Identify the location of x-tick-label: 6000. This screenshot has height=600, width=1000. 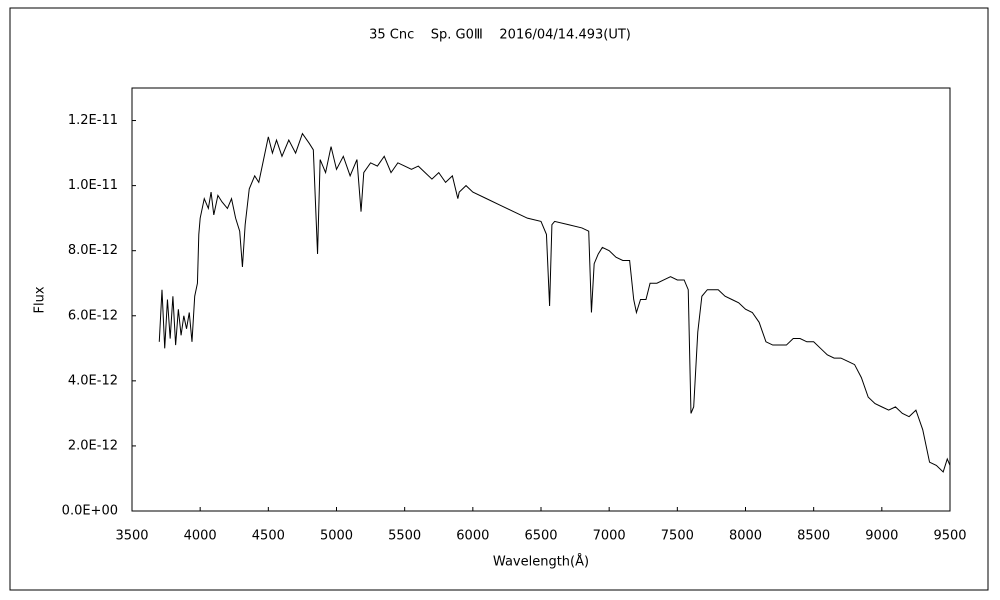
(472, 536).